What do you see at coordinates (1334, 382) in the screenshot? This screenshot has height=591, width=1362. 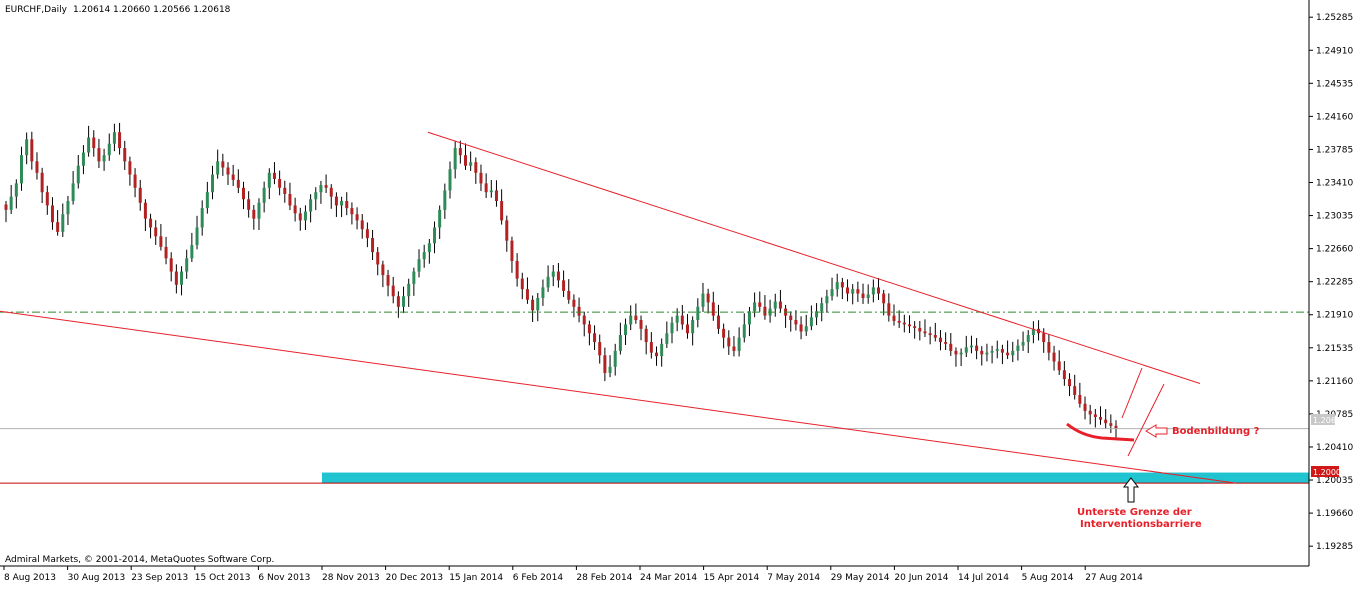 I see `y-tick-label: 1.21160` at bounding box center [1334, 382].